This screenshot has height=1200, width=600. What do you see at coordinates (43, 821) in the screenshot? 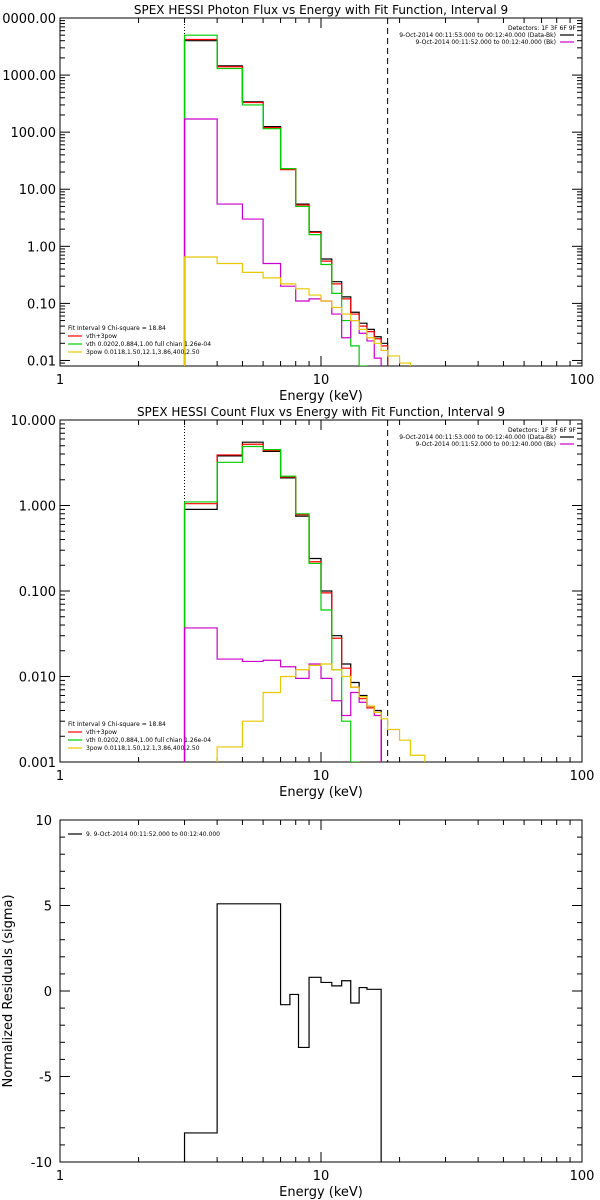
I see `y-tick-label: 10` at bounding box center [43, 821].